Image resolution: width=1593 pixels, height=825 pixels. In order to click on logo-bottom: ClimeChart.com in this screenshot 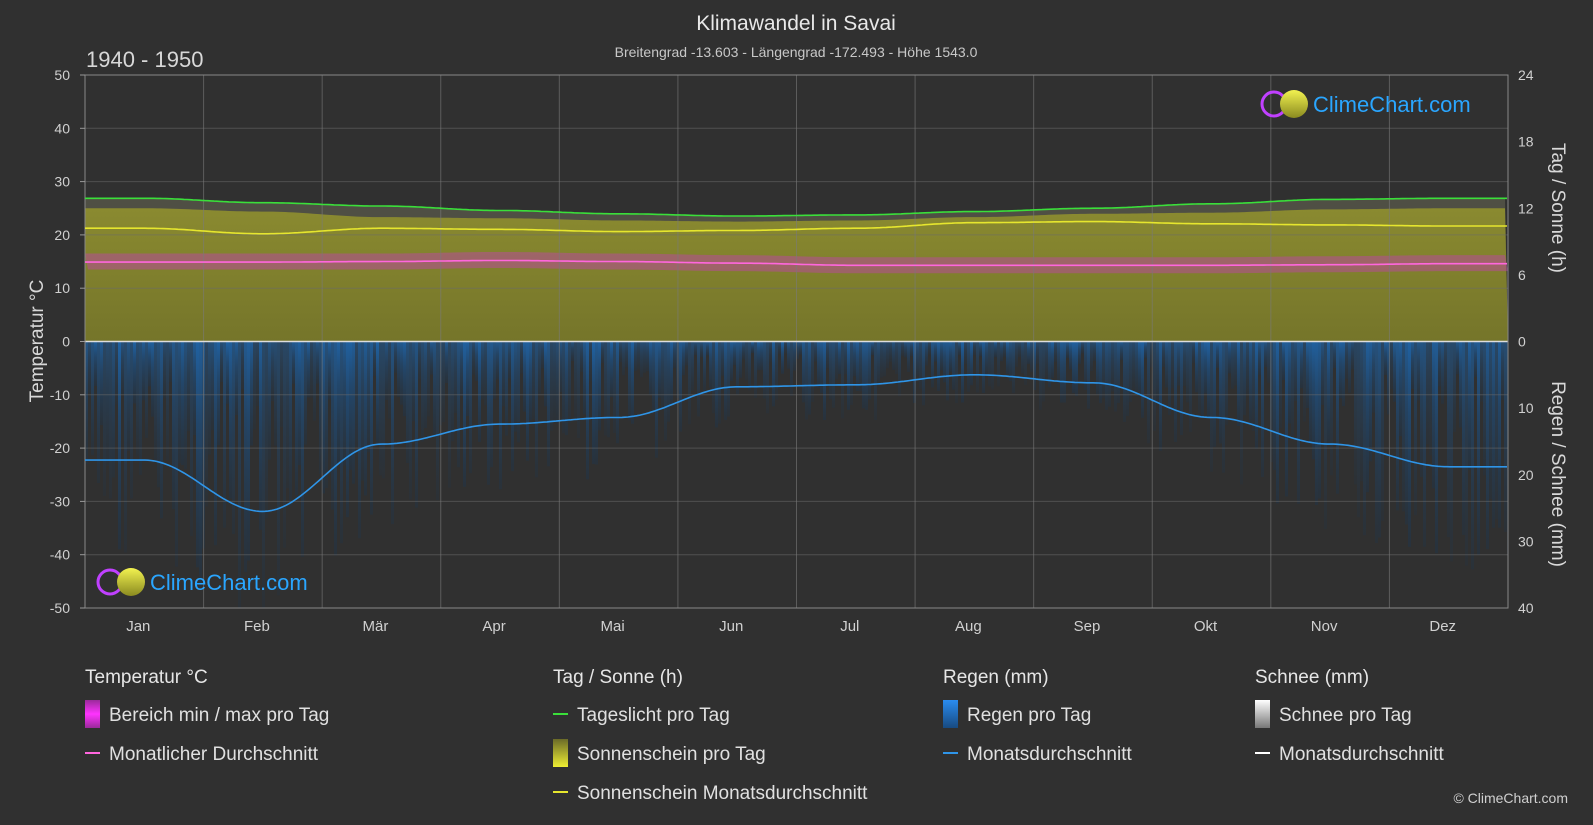, I will do `click(202, 582)`.